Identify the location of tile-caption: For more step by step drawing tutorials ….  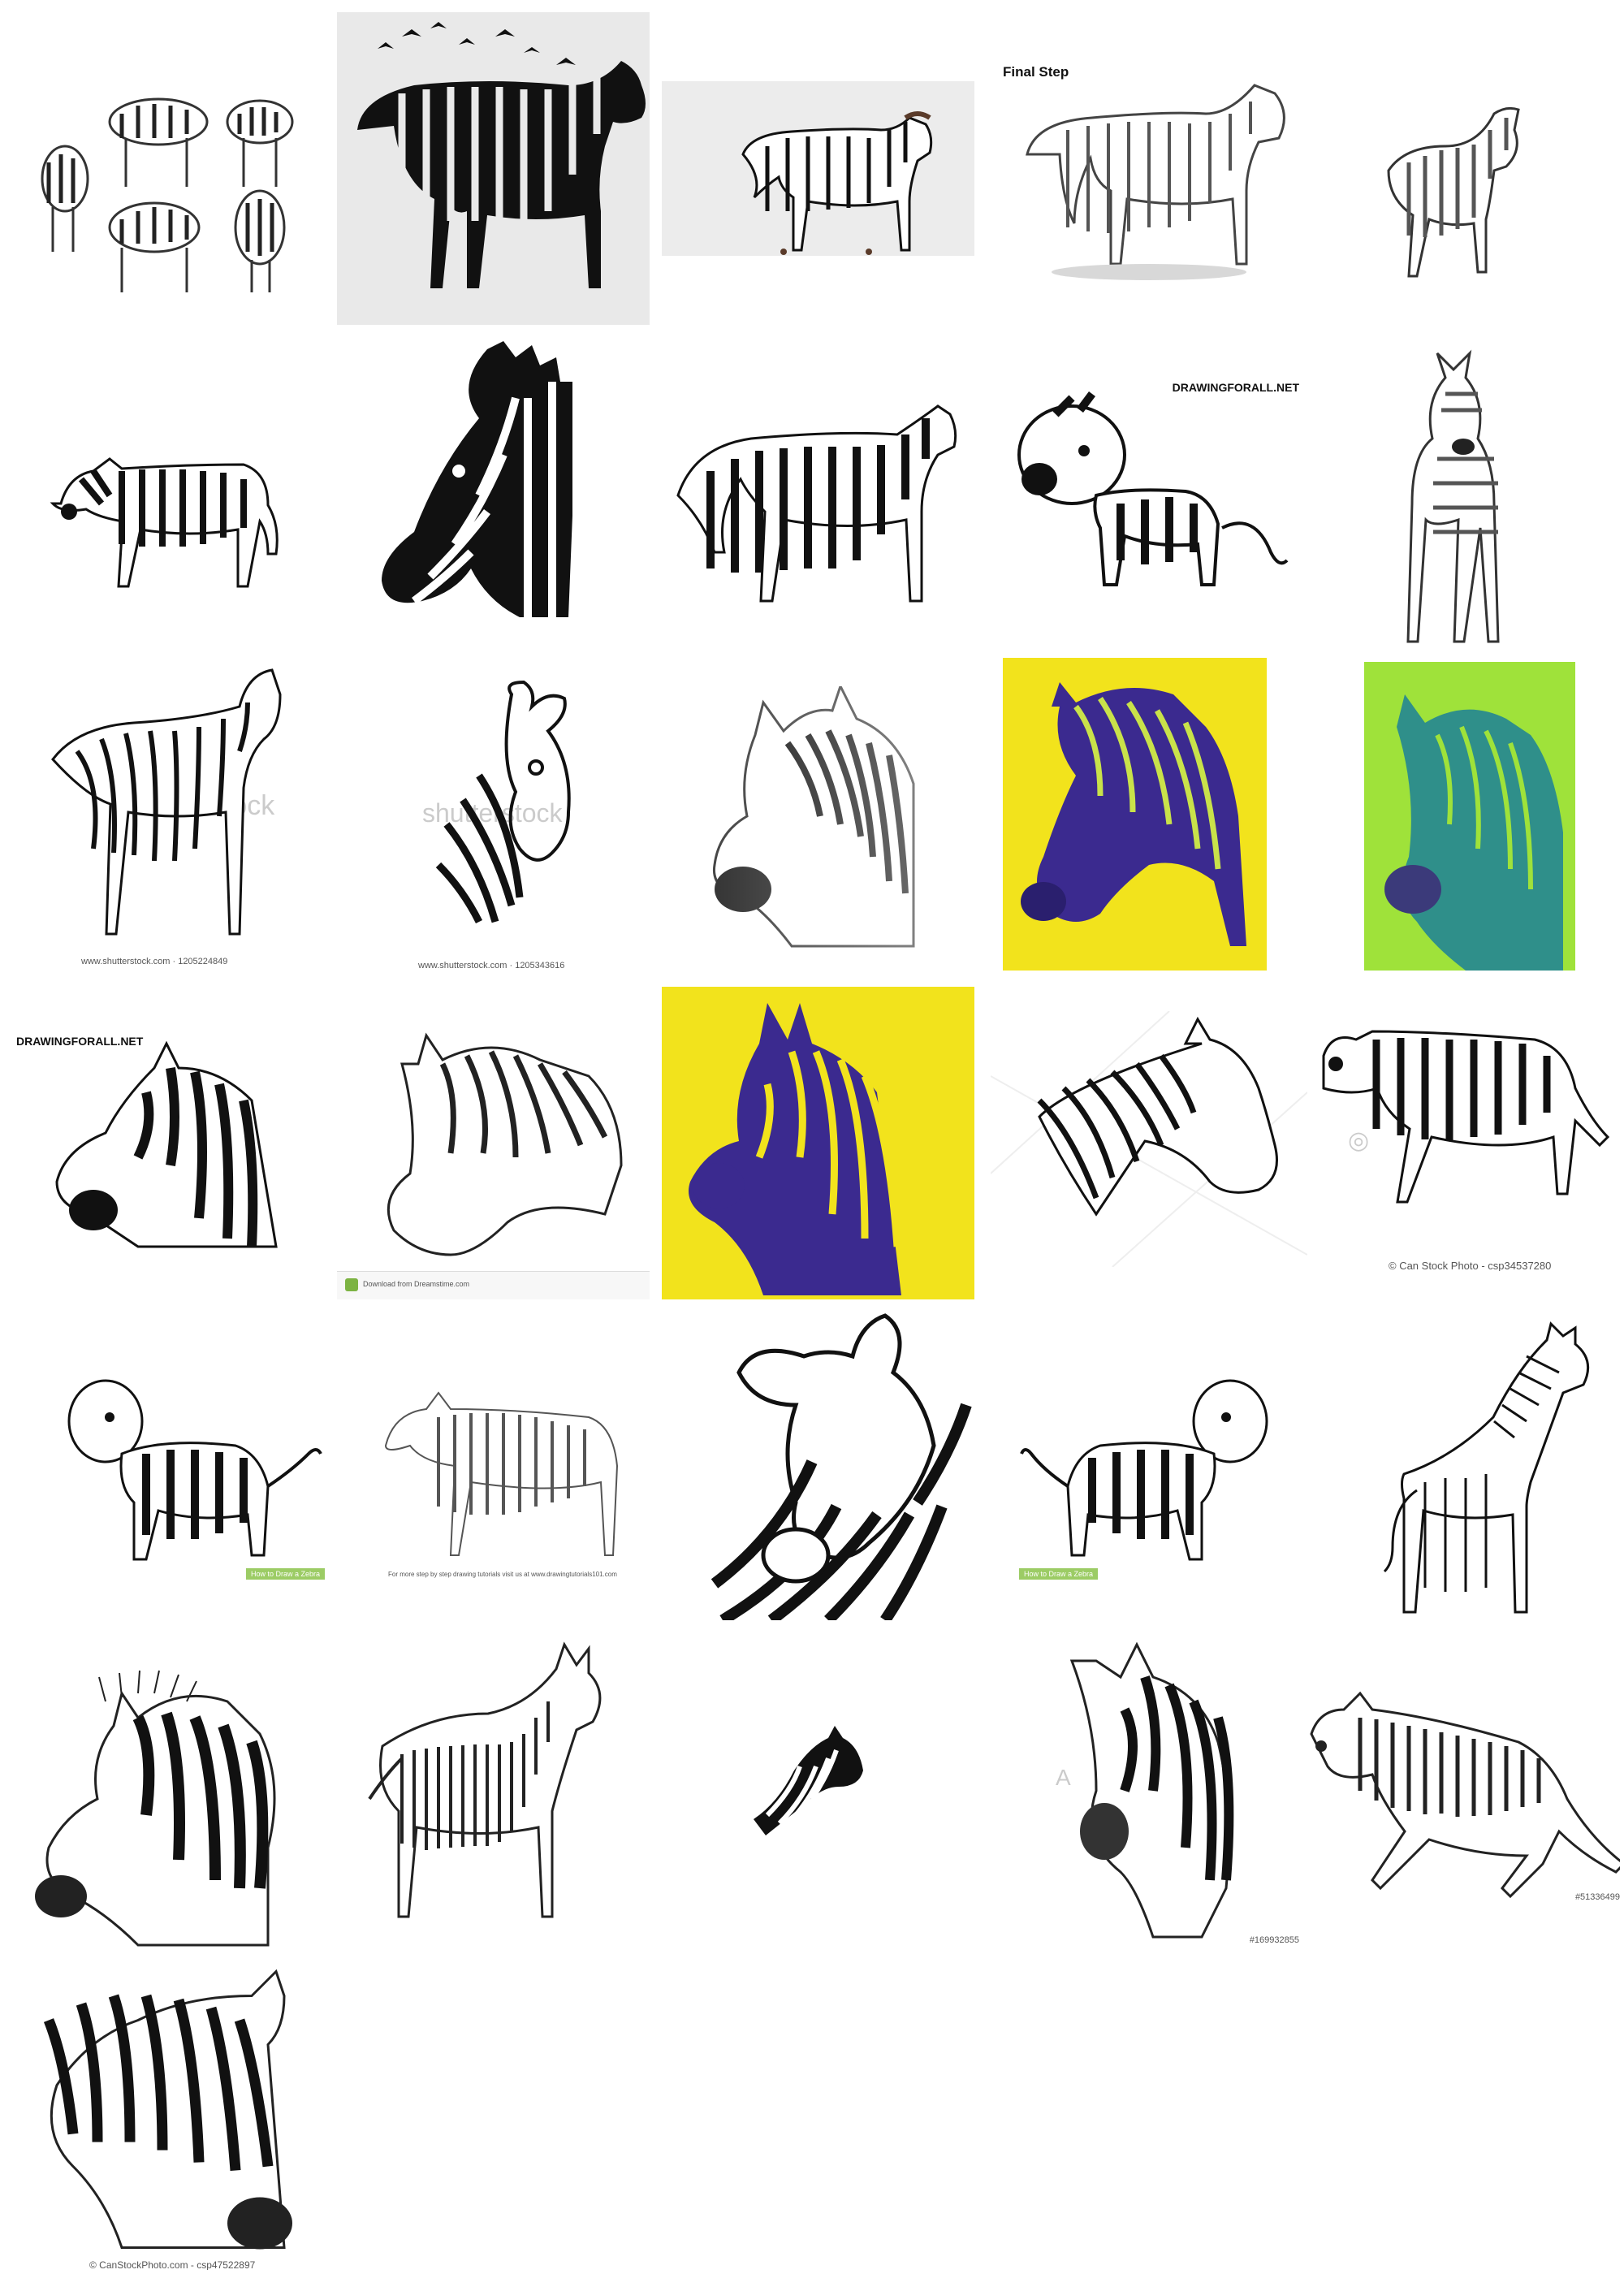
(503, 1575).